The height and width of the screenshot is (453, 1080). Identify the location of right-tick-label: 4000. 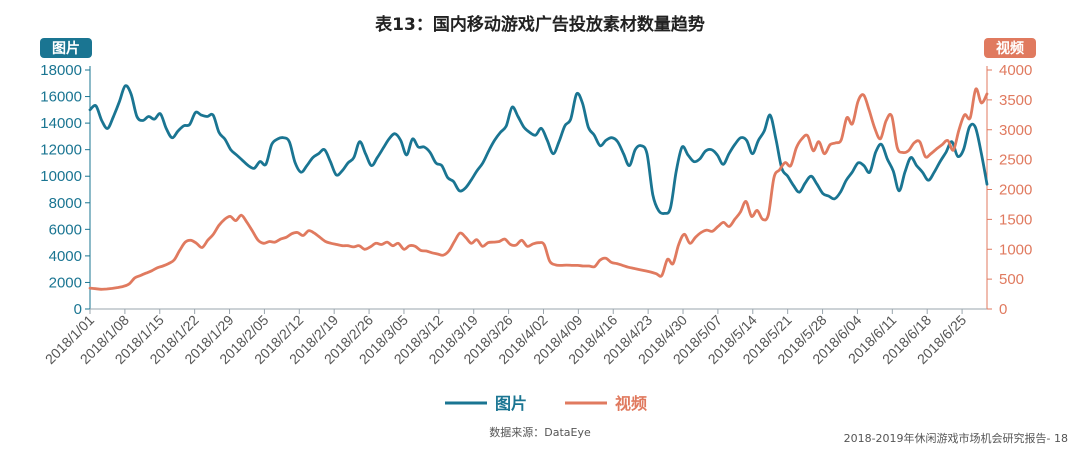
(1015, 70).